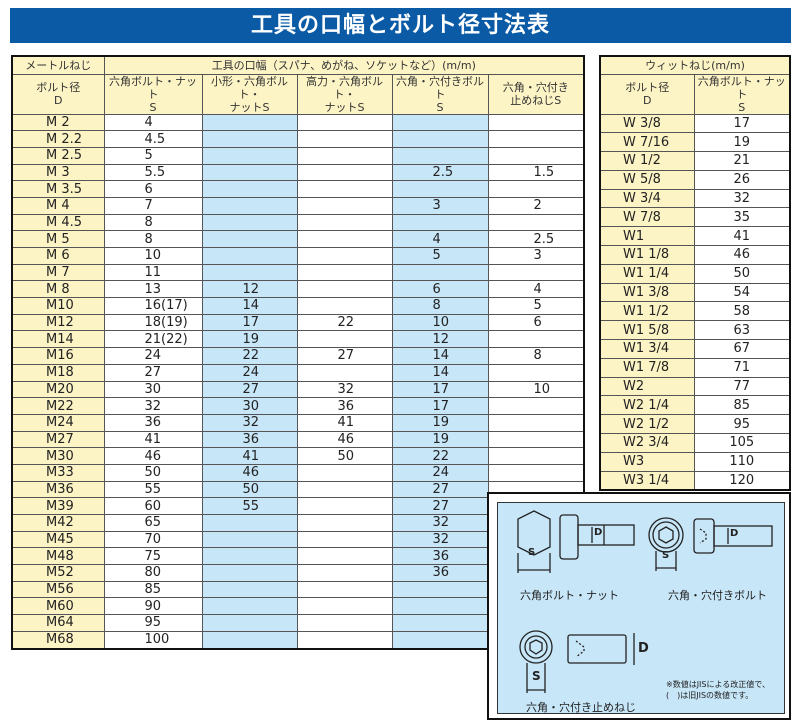  What do you see at coordinates (742, 367) in the screenshot?
I see `size-cell: 71` at bounding box center [742, 367].